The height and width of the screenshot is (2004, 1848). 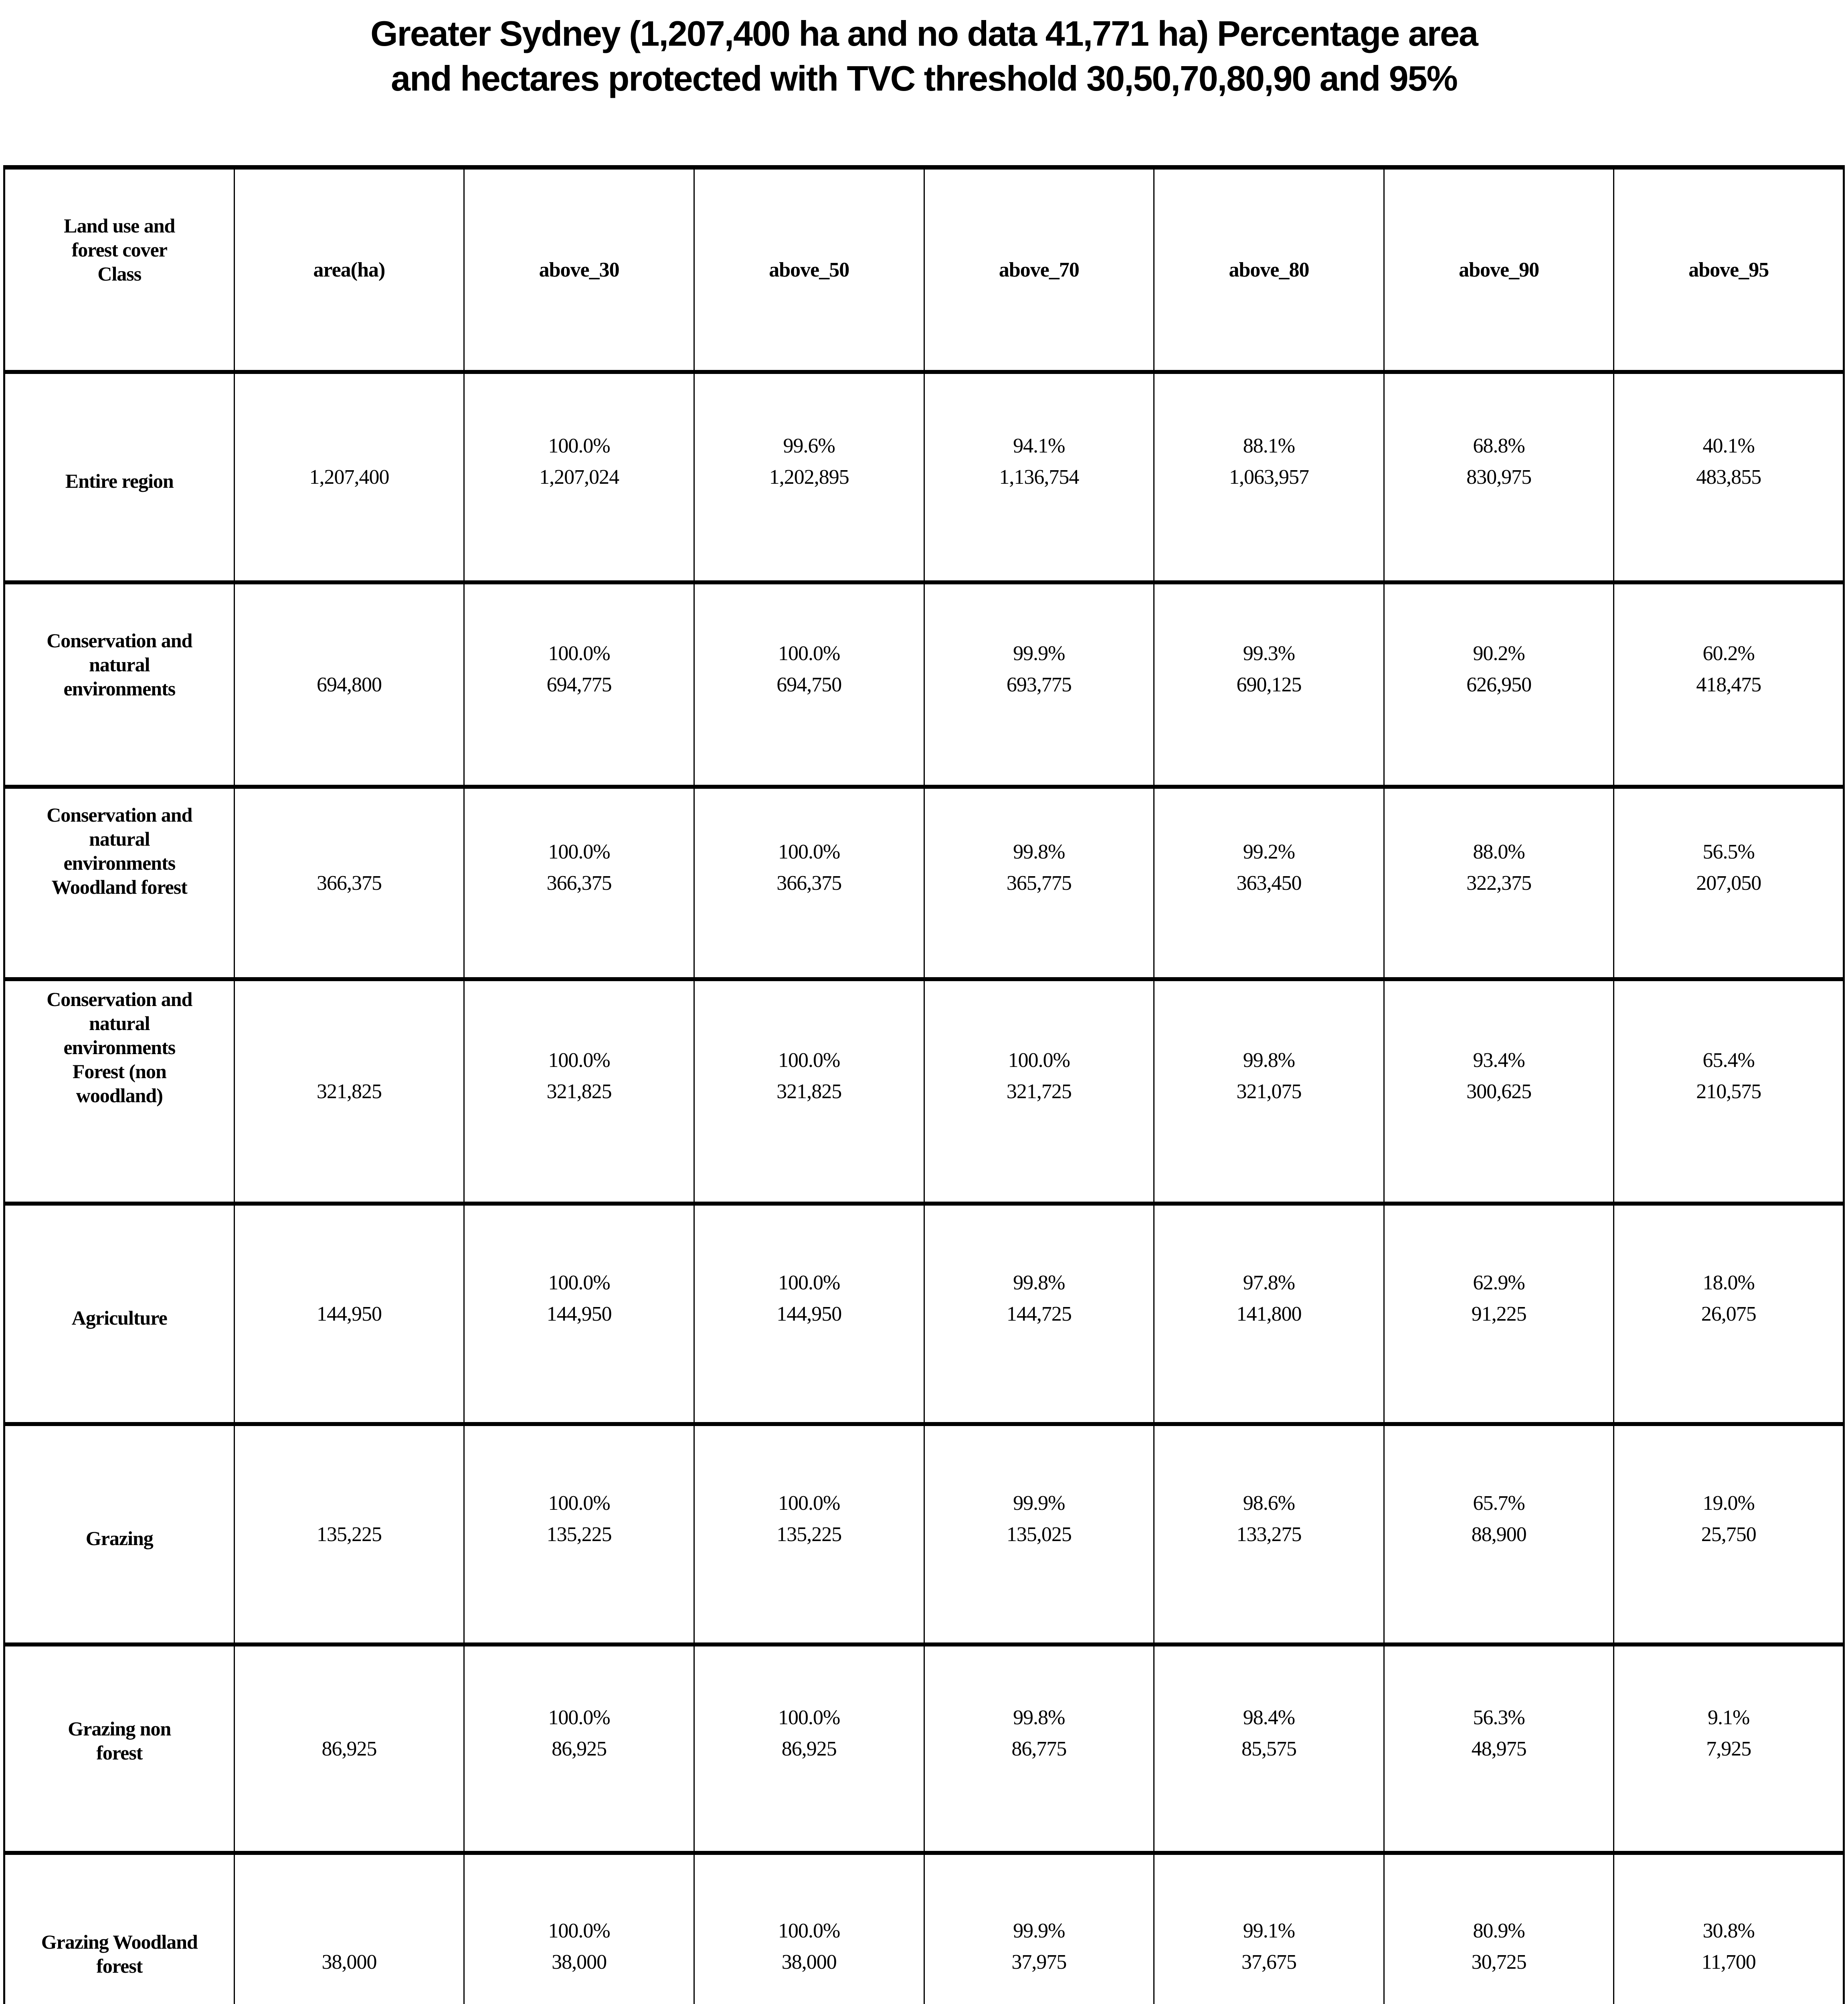 I want to click on row-area-cell: 38,000, so click(x=349, y=1927).